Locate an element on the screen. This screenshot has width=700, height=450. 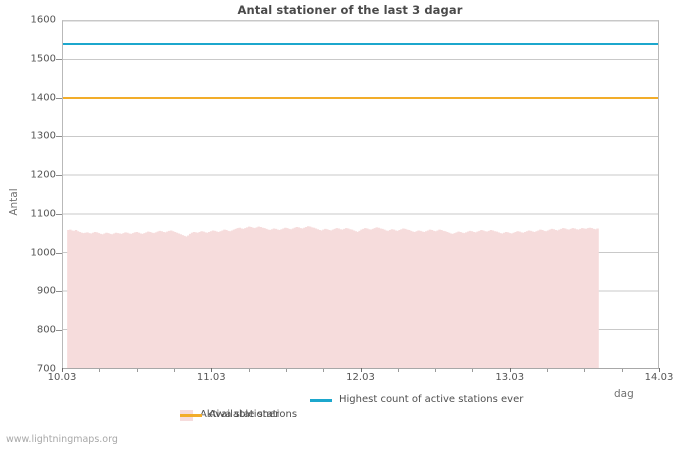
x-axis-tick-label: 12.03 is located at coordinates (360, 377).